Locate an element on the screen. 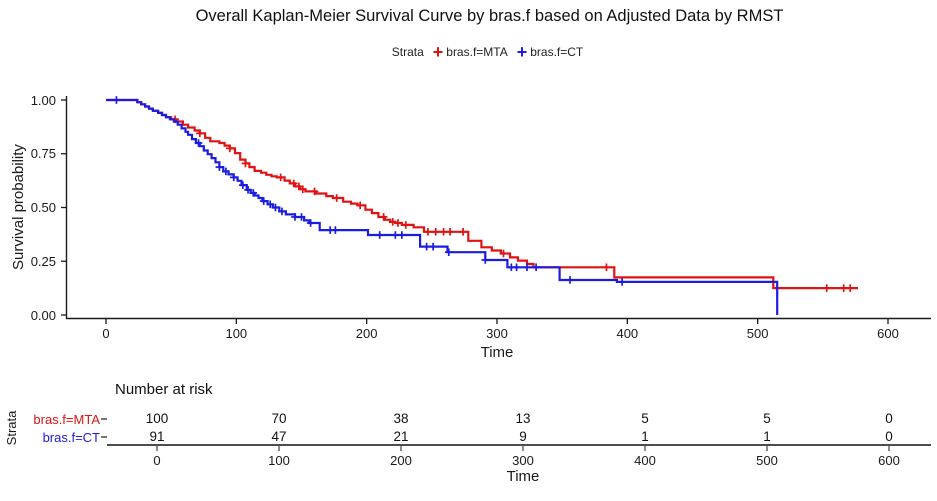 This screenshot has height=501, width=937. ct-plus-icon: + is located at coordinates (522, 52).